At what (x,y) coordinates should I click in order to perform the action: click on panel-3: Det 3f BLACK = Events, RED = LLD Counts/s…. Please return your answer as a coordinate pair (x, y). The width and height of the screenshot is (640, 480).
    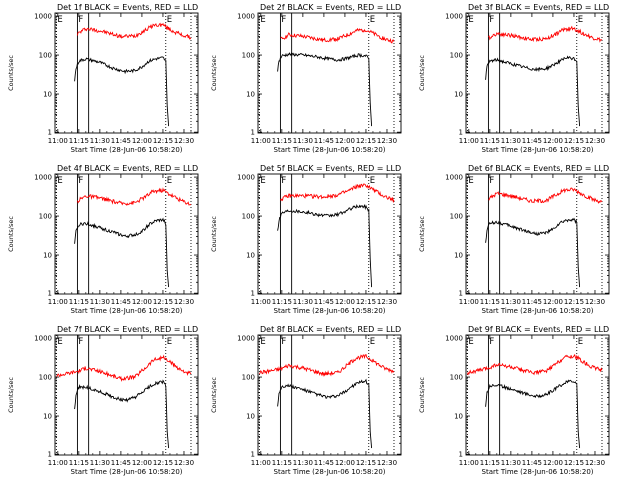
    Looking at the image, I should click on (514, 78).